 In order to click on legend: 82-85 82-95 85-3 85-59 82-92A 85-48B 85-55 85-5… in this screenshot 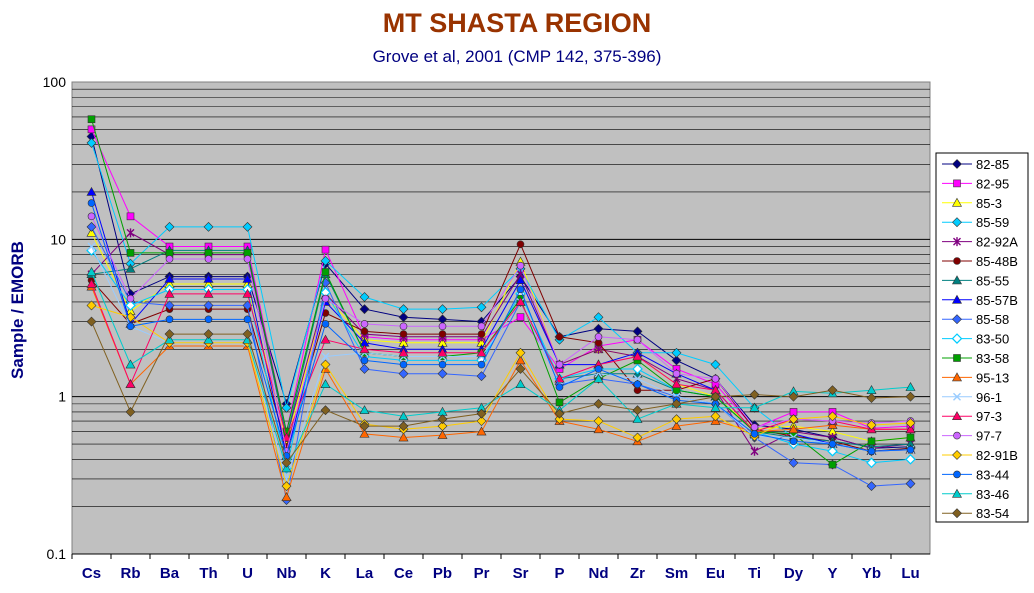, I will do `click(980, 339)`.